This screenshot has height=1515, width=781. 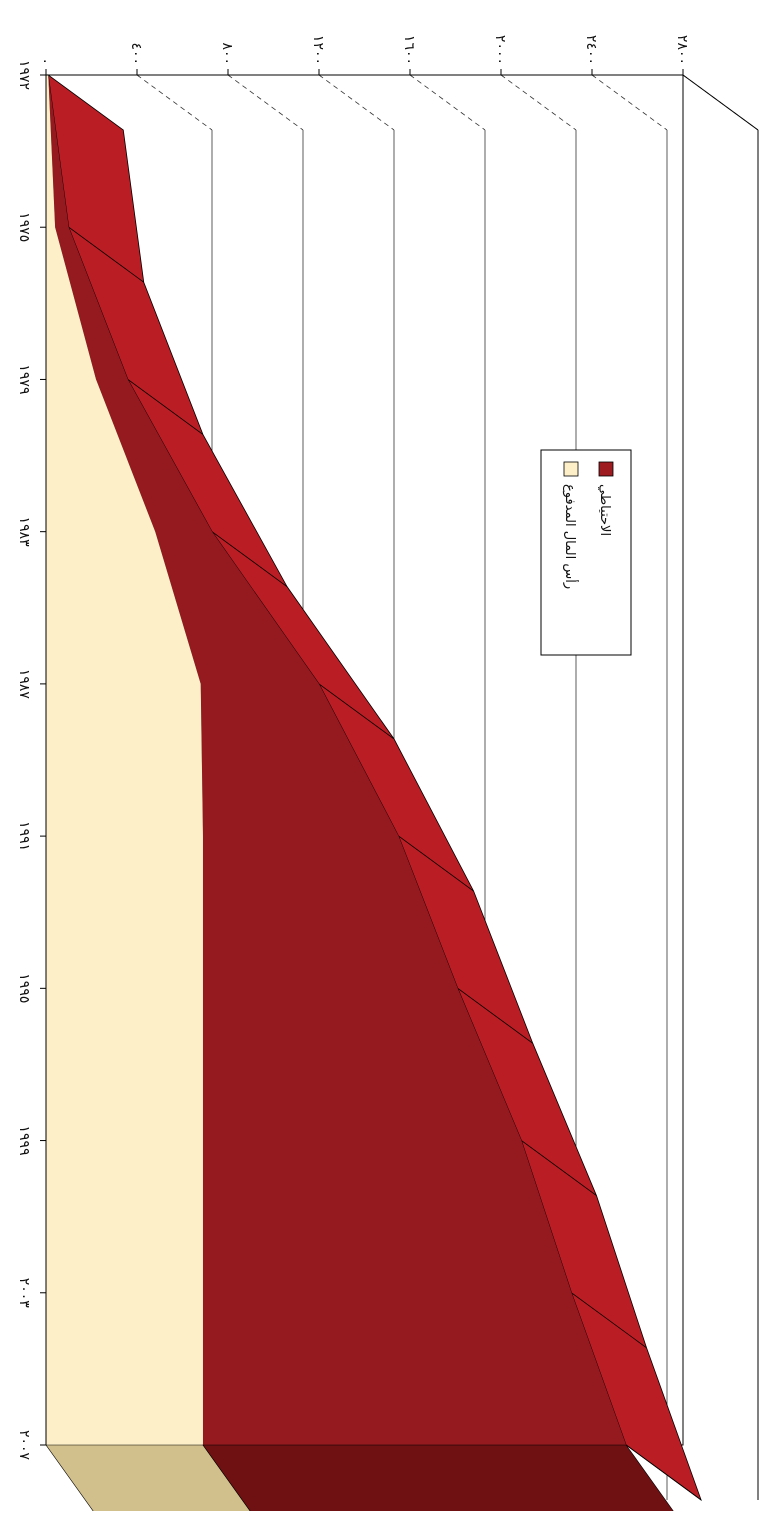 I want to click on legend-box, so click(x=586, y=552).